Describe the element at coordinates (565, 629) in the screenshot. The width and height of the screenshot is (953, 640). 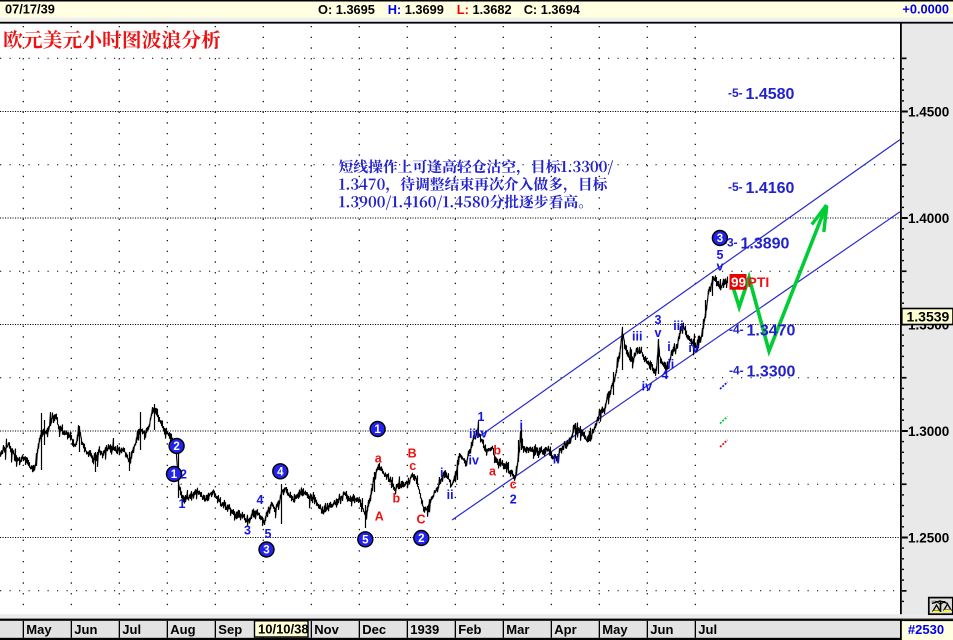
I see `svg-text: Apr` at that location.